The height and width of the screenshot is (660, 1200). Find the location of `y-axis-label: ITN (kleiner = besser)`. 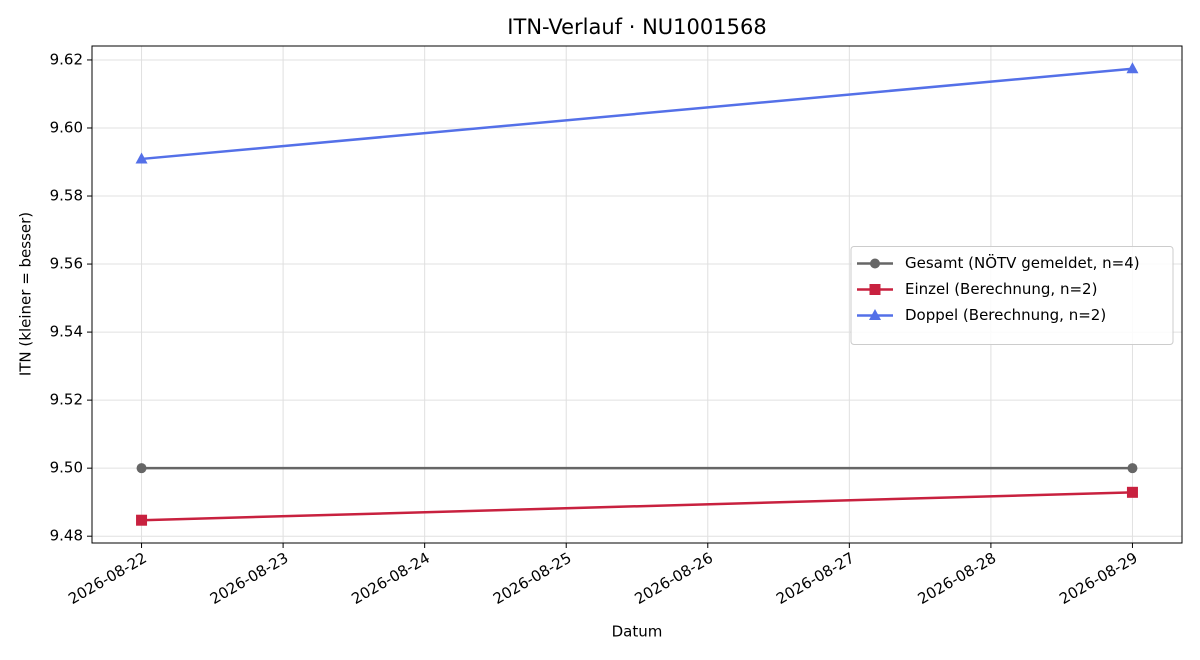

y-axis-label: ITN (kleiner = besser) is located at coordinates (26, 294).